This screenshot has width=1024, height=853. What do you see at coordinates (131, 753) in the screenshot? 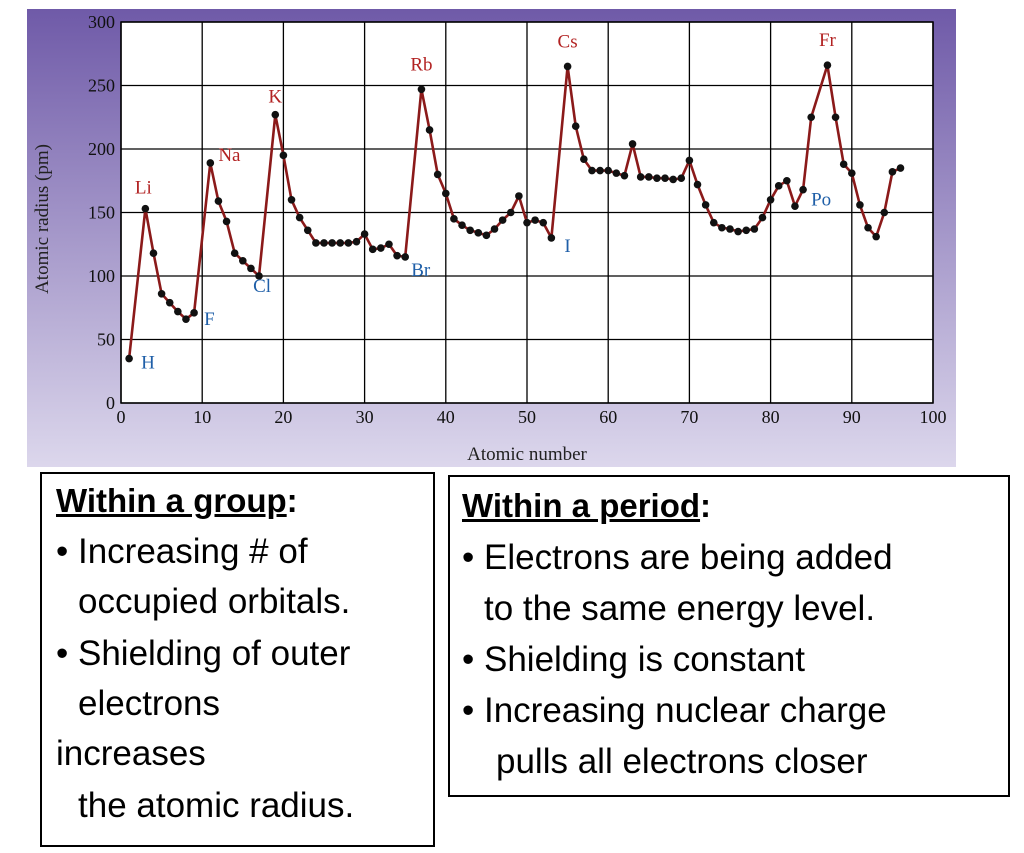
I see `group-line-5: increases` at bounding box center [131, 753].